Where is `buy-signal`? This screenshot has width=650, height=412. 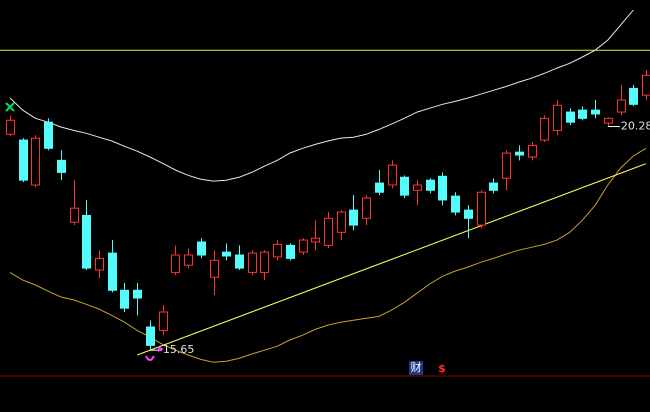
buy-signal is located at coordinates (10, 107).